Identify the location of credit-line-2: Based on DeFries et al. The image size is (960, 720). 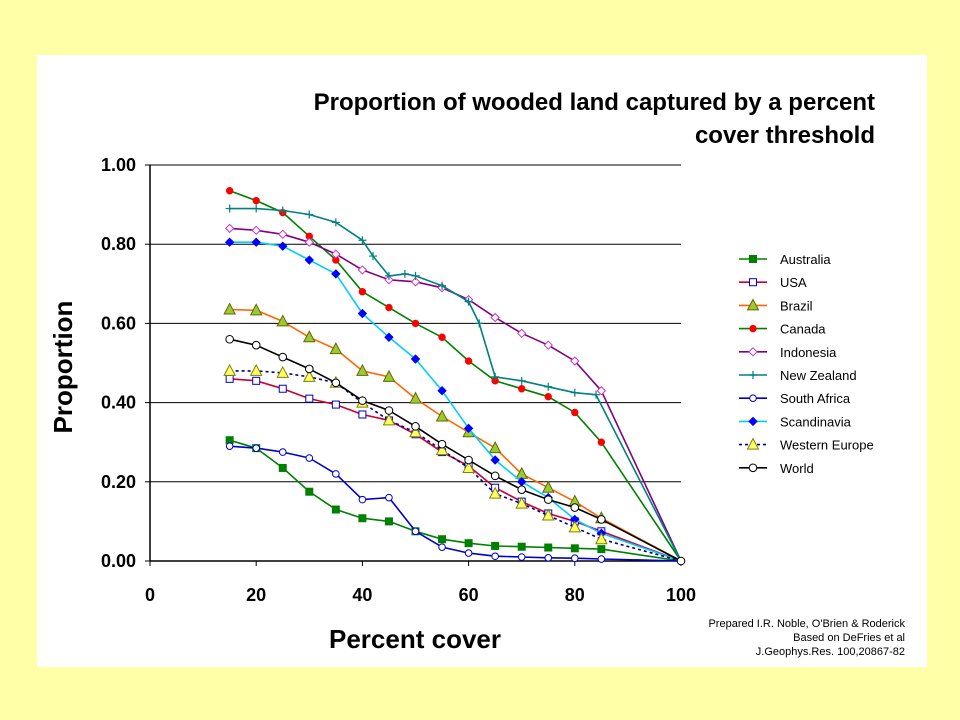
(849, 638).